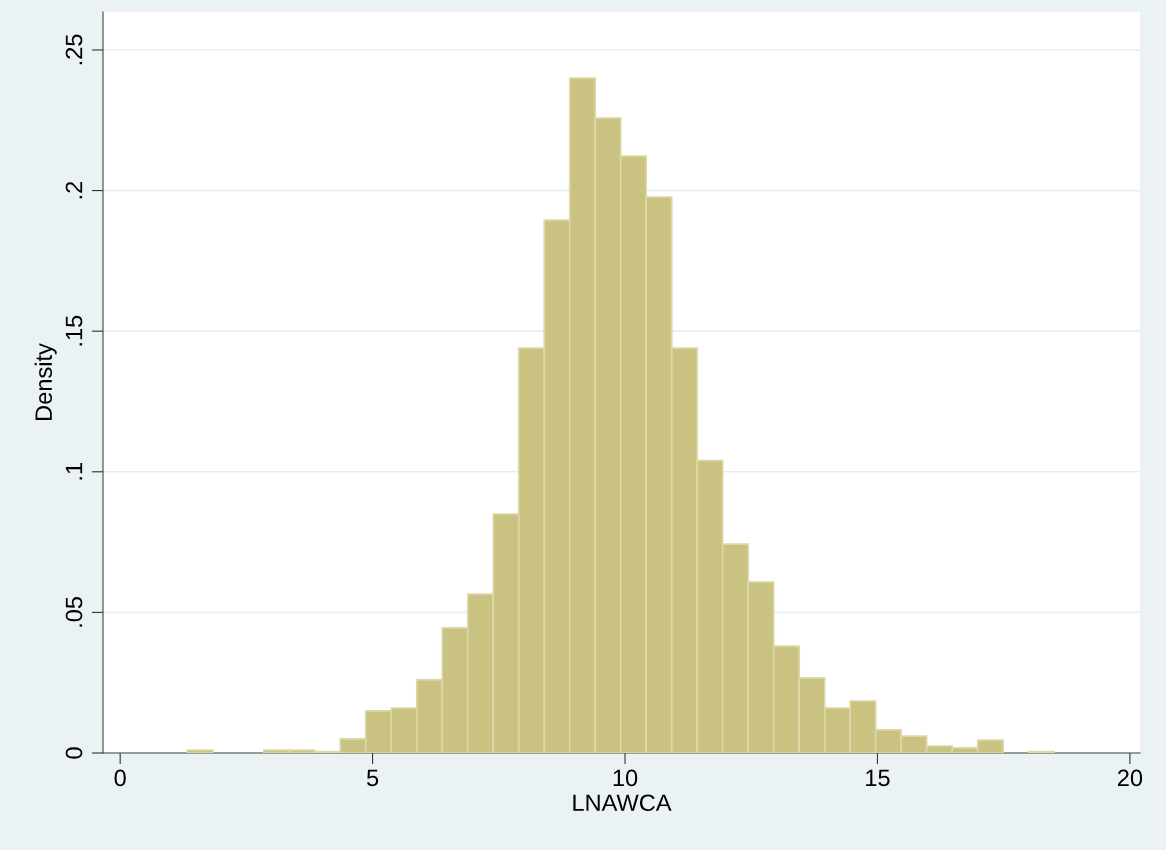 The width and height of the screenshot is (1166, 850). Describe the element at coordinates (372, 778) in the screenshot. I see `x-tick-label: 5` at that location.